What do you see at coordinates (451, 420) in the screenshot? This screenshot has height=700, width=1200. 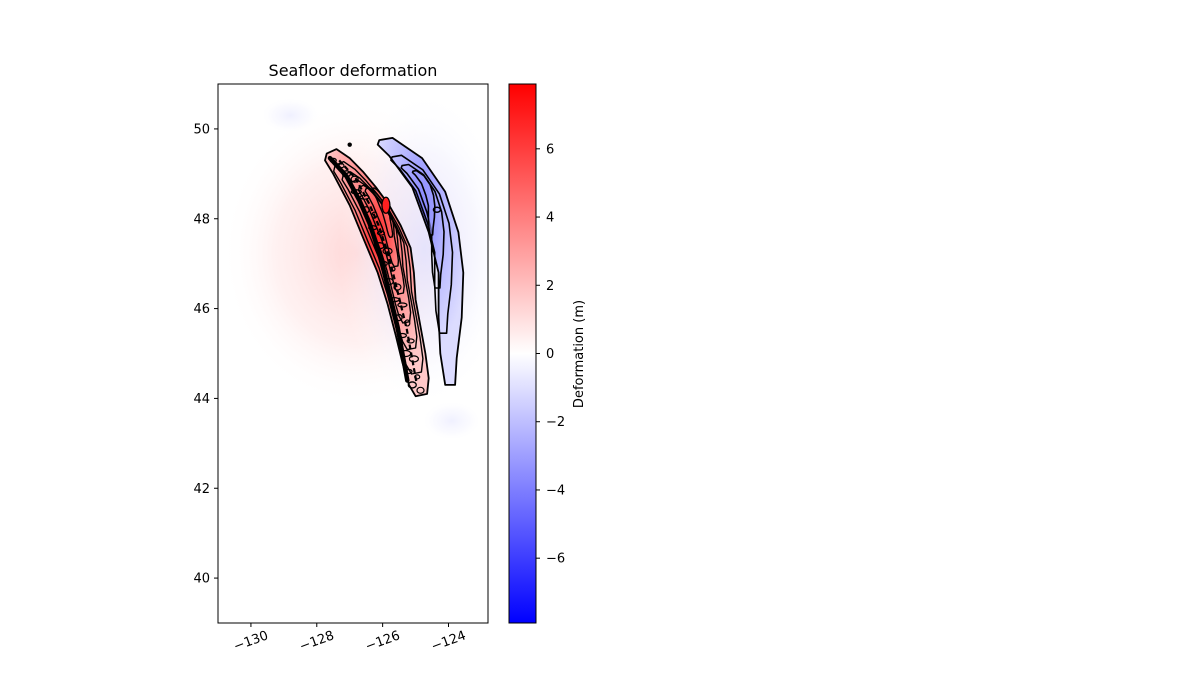 I see `subsidence-halo-south` at bounding box center [451, 420].